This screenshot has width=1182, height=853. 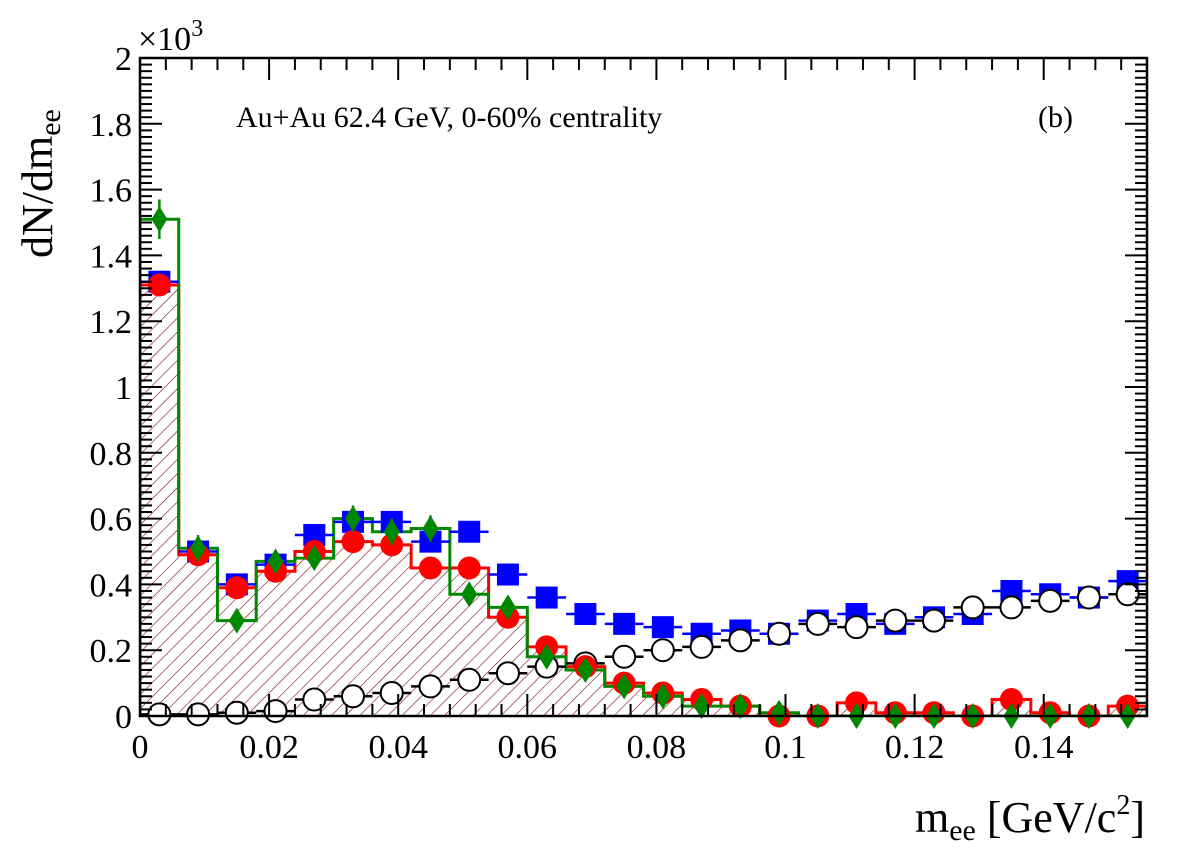 What do you see at coordinates (123, 388) in the screenshot?
I see `y-tick-label: 1` at bounding box center [123, 388].